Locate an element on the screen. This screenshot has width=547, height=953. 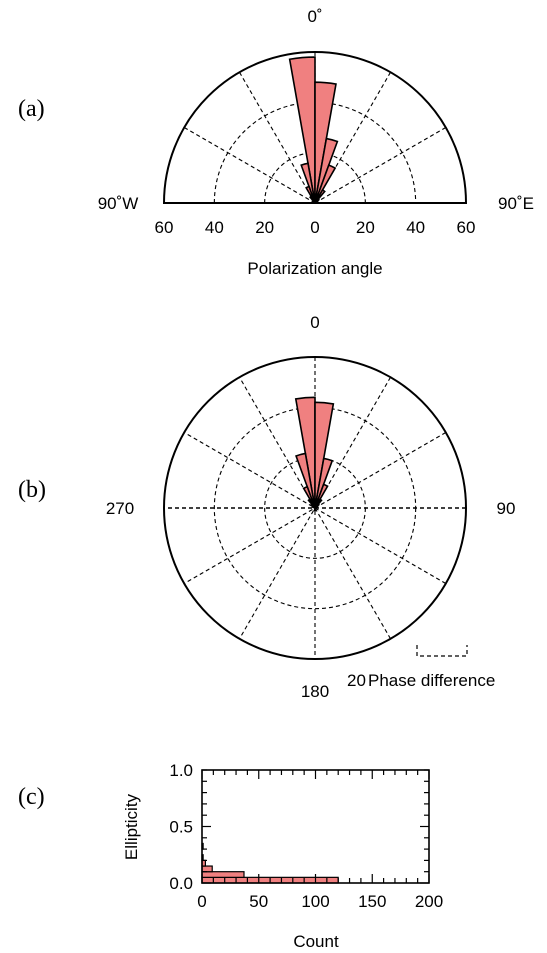
panel-a-bars is located at coordinates (313, 130).